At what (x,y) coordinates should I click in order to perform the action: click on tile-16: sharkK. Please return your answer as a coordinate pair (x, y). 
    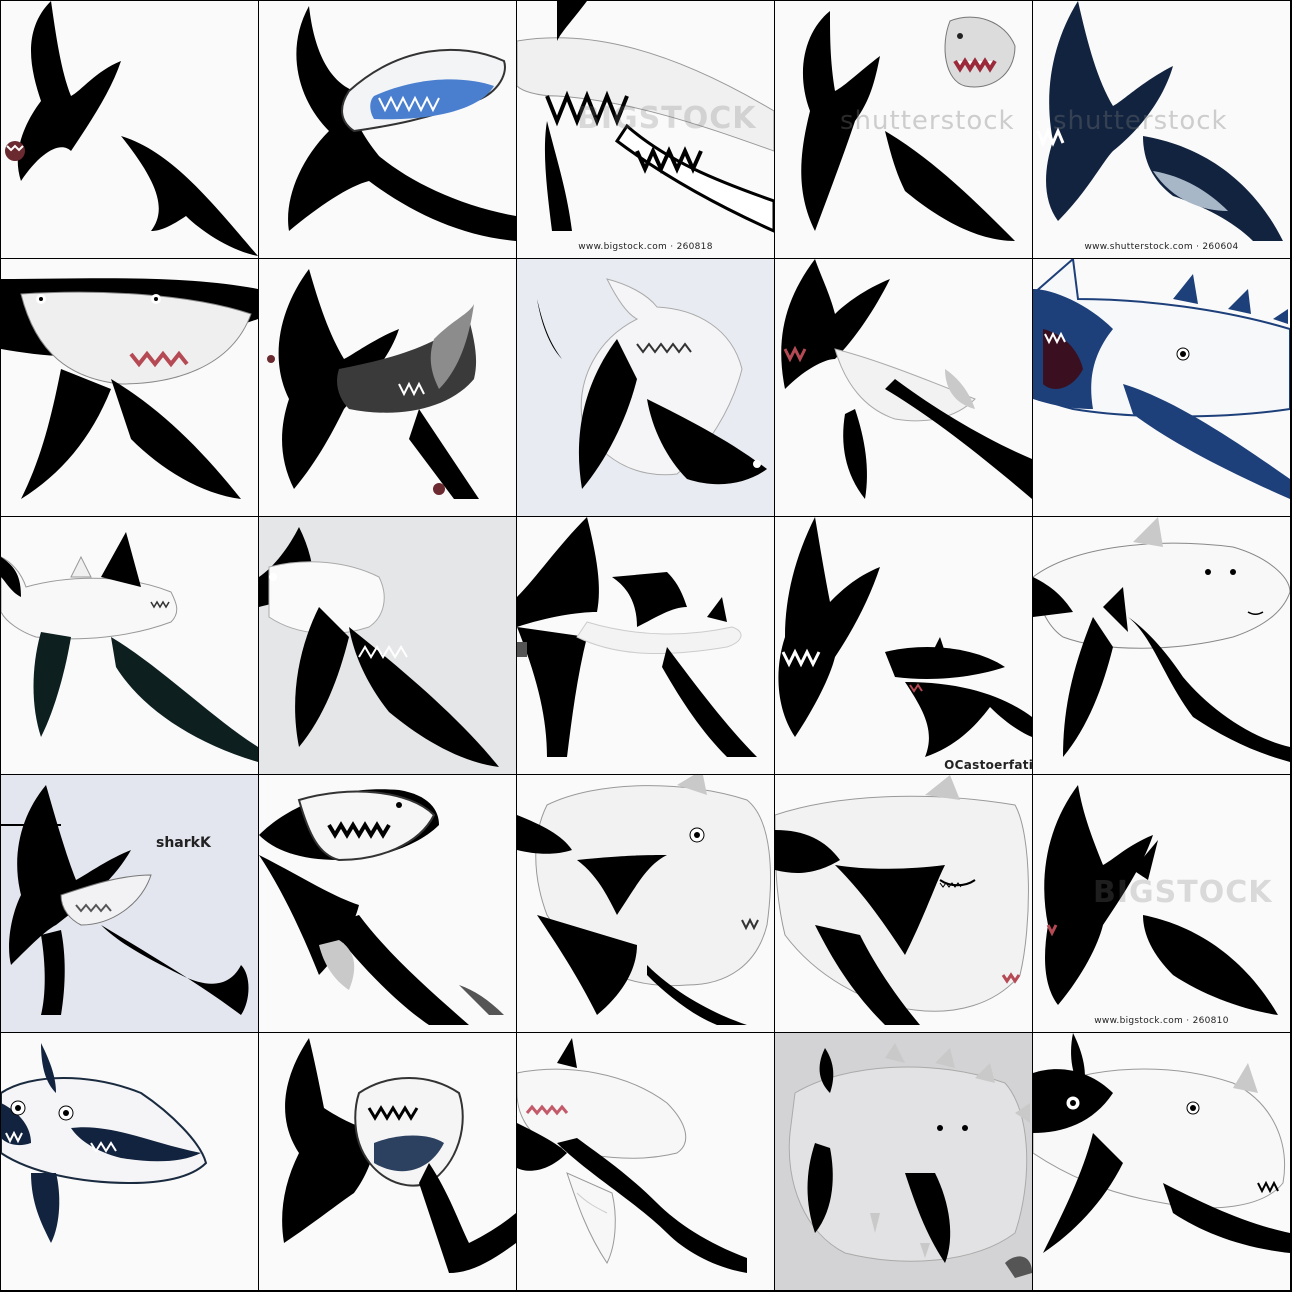
    Looking at the image, I should click on (129, 903).